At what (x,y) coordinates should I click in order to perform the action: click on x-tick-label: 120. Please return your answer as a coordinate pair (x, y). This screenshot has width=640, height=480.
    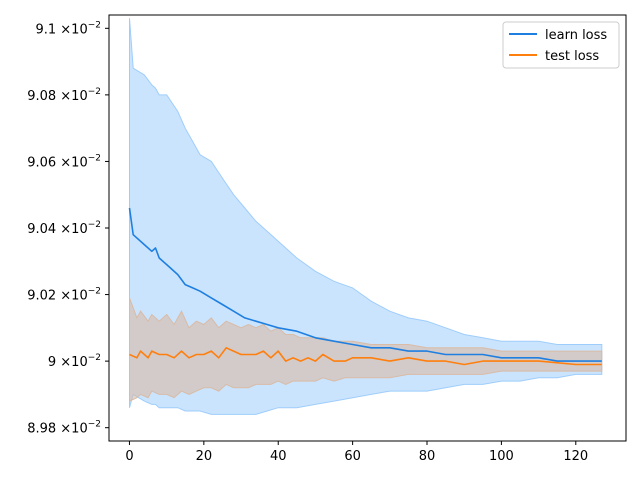
    Looking at the image, I should click on (575, 456).